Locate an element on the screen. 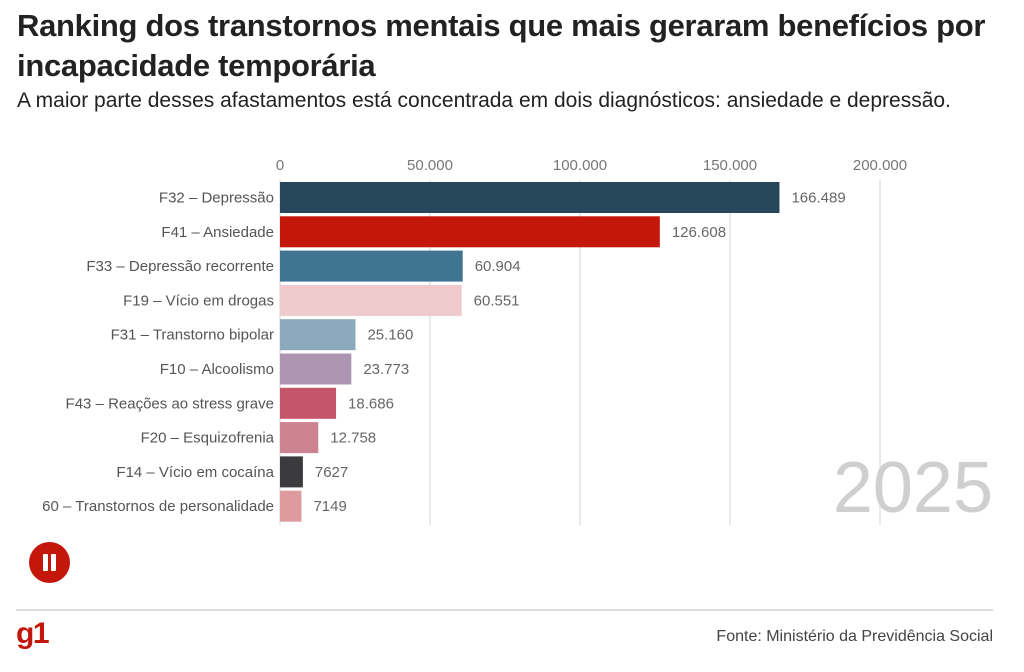 The height and width of the screenshot is (672, 1024). category-label: F10 – Alcoolismo is located at coordinates (217, 369).